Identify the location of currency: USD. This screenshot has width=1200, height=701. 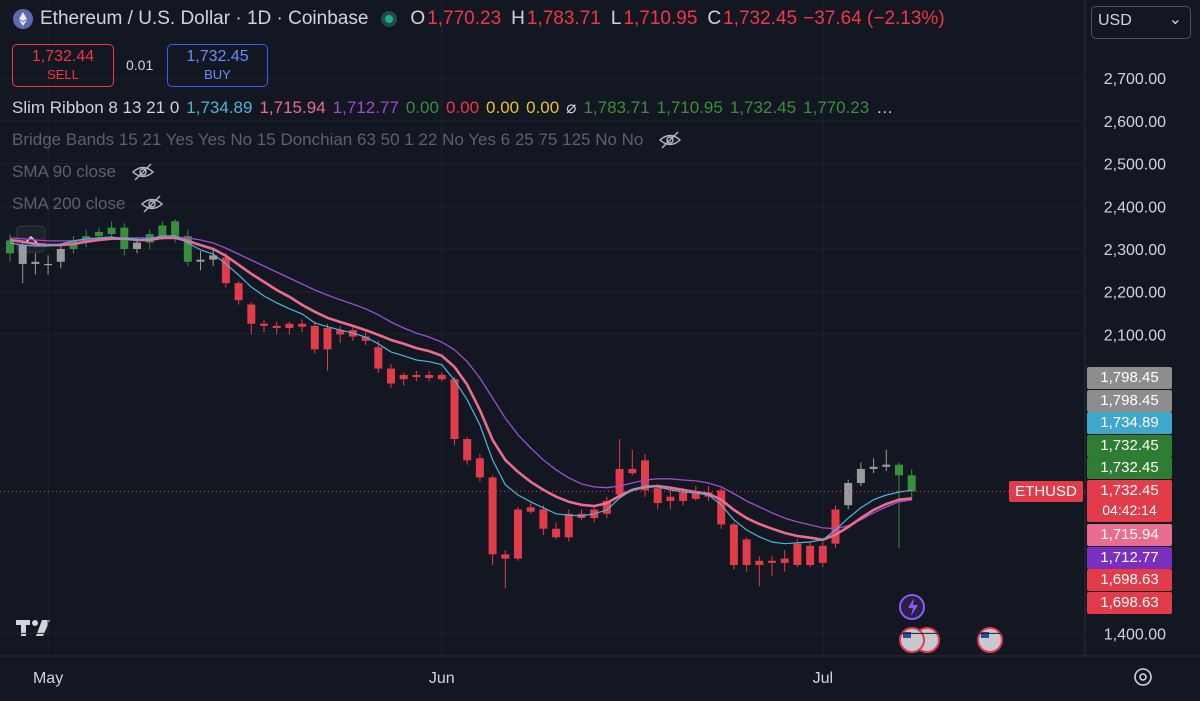
(1115, 20).